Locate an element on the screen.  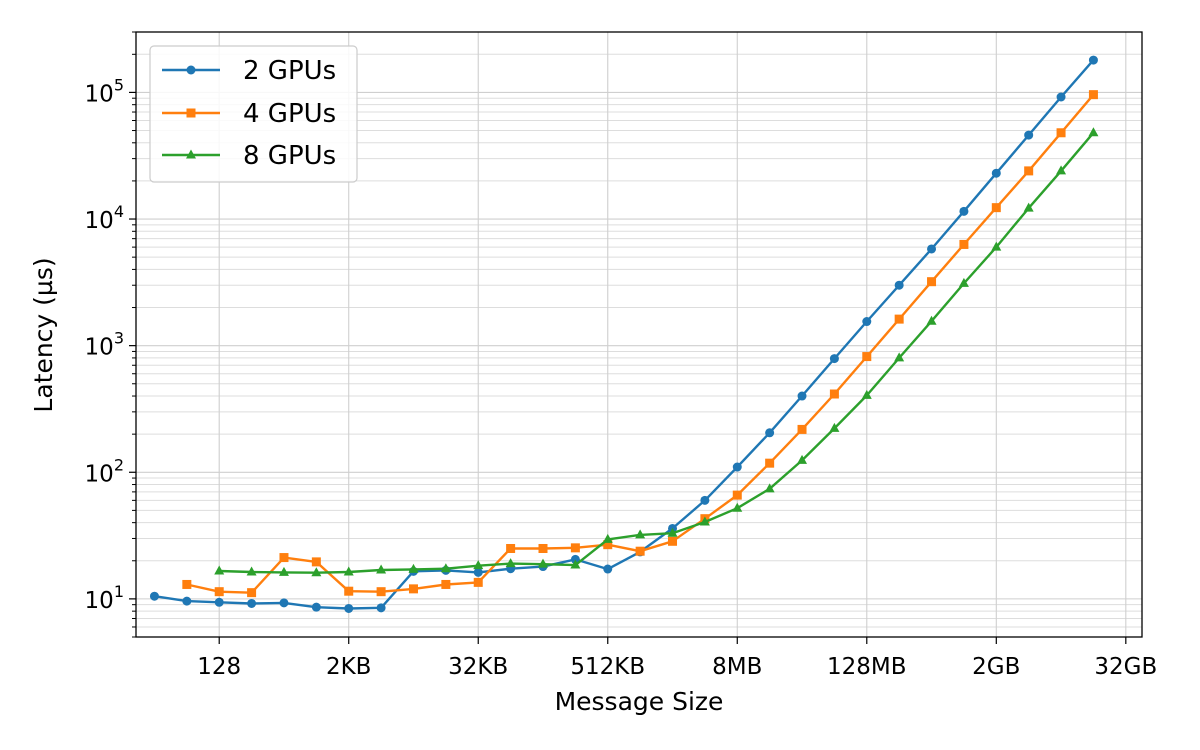
legend-label-4-gpus: 4 GPUs is located at coordinates (289, 114).